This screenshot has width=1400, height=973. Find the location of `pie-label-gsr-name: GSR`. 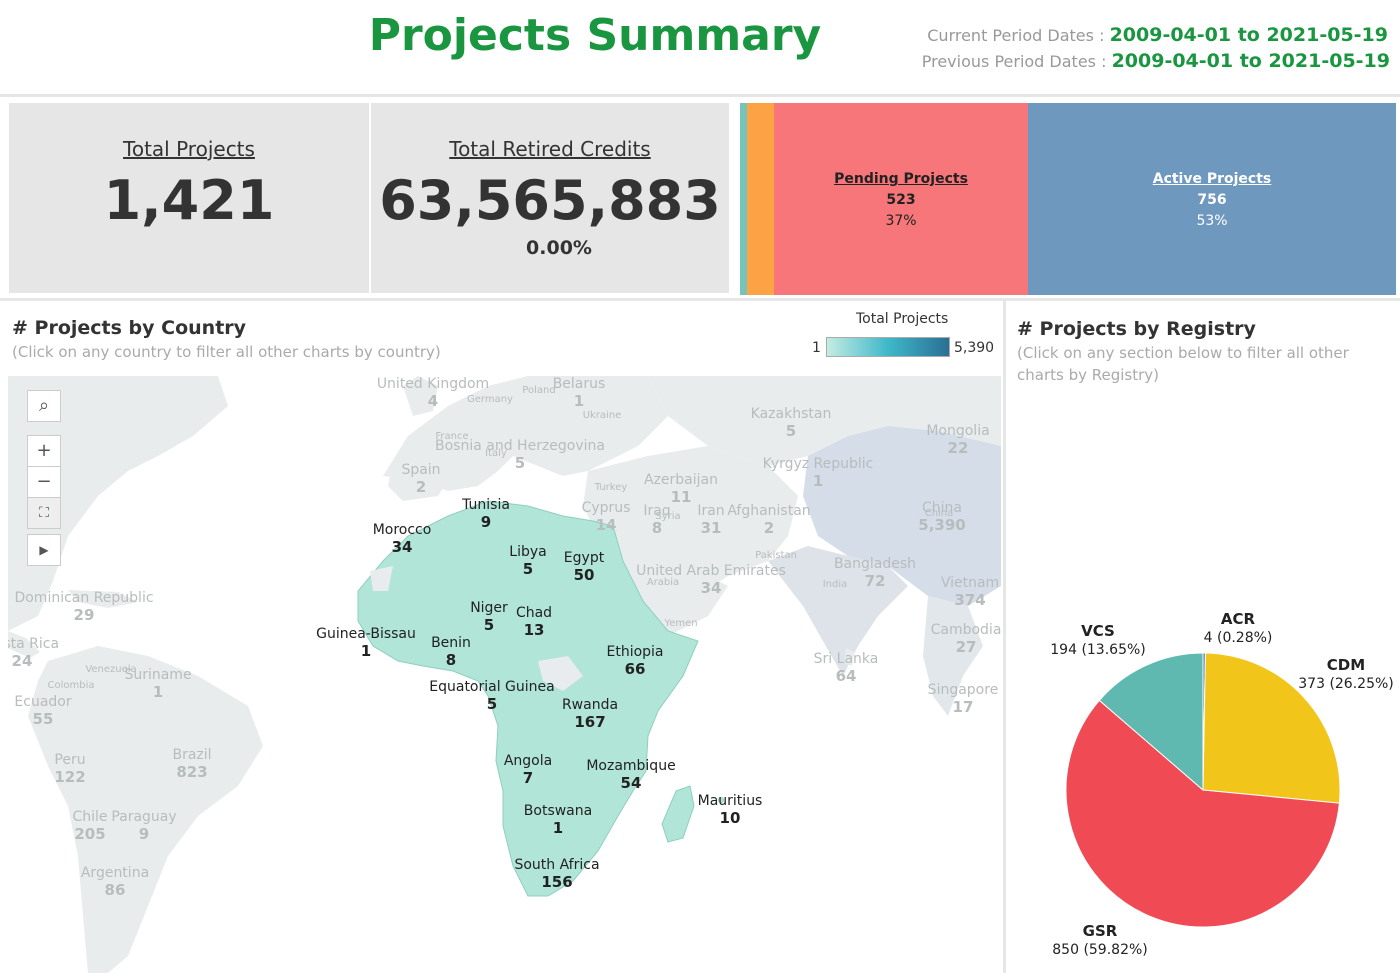

pie-label-gsr-name: GSR is located at coordinates (1100, 931).